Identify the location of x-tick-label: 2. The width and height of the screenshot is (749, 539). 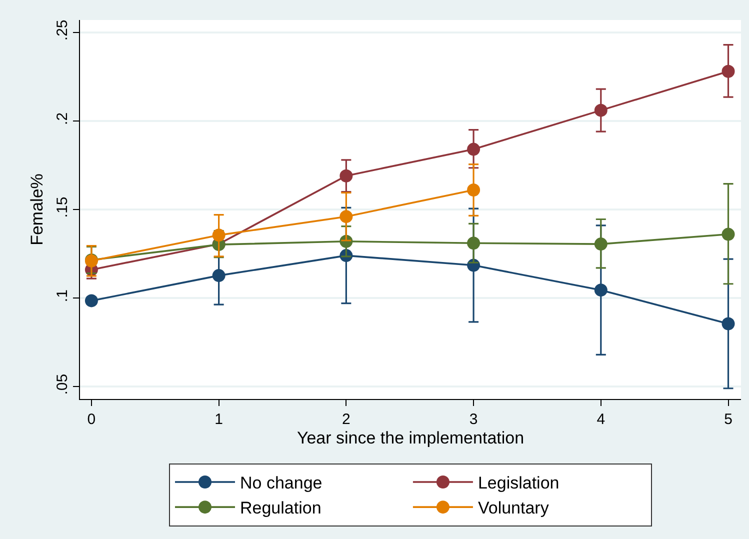
(346, 419).